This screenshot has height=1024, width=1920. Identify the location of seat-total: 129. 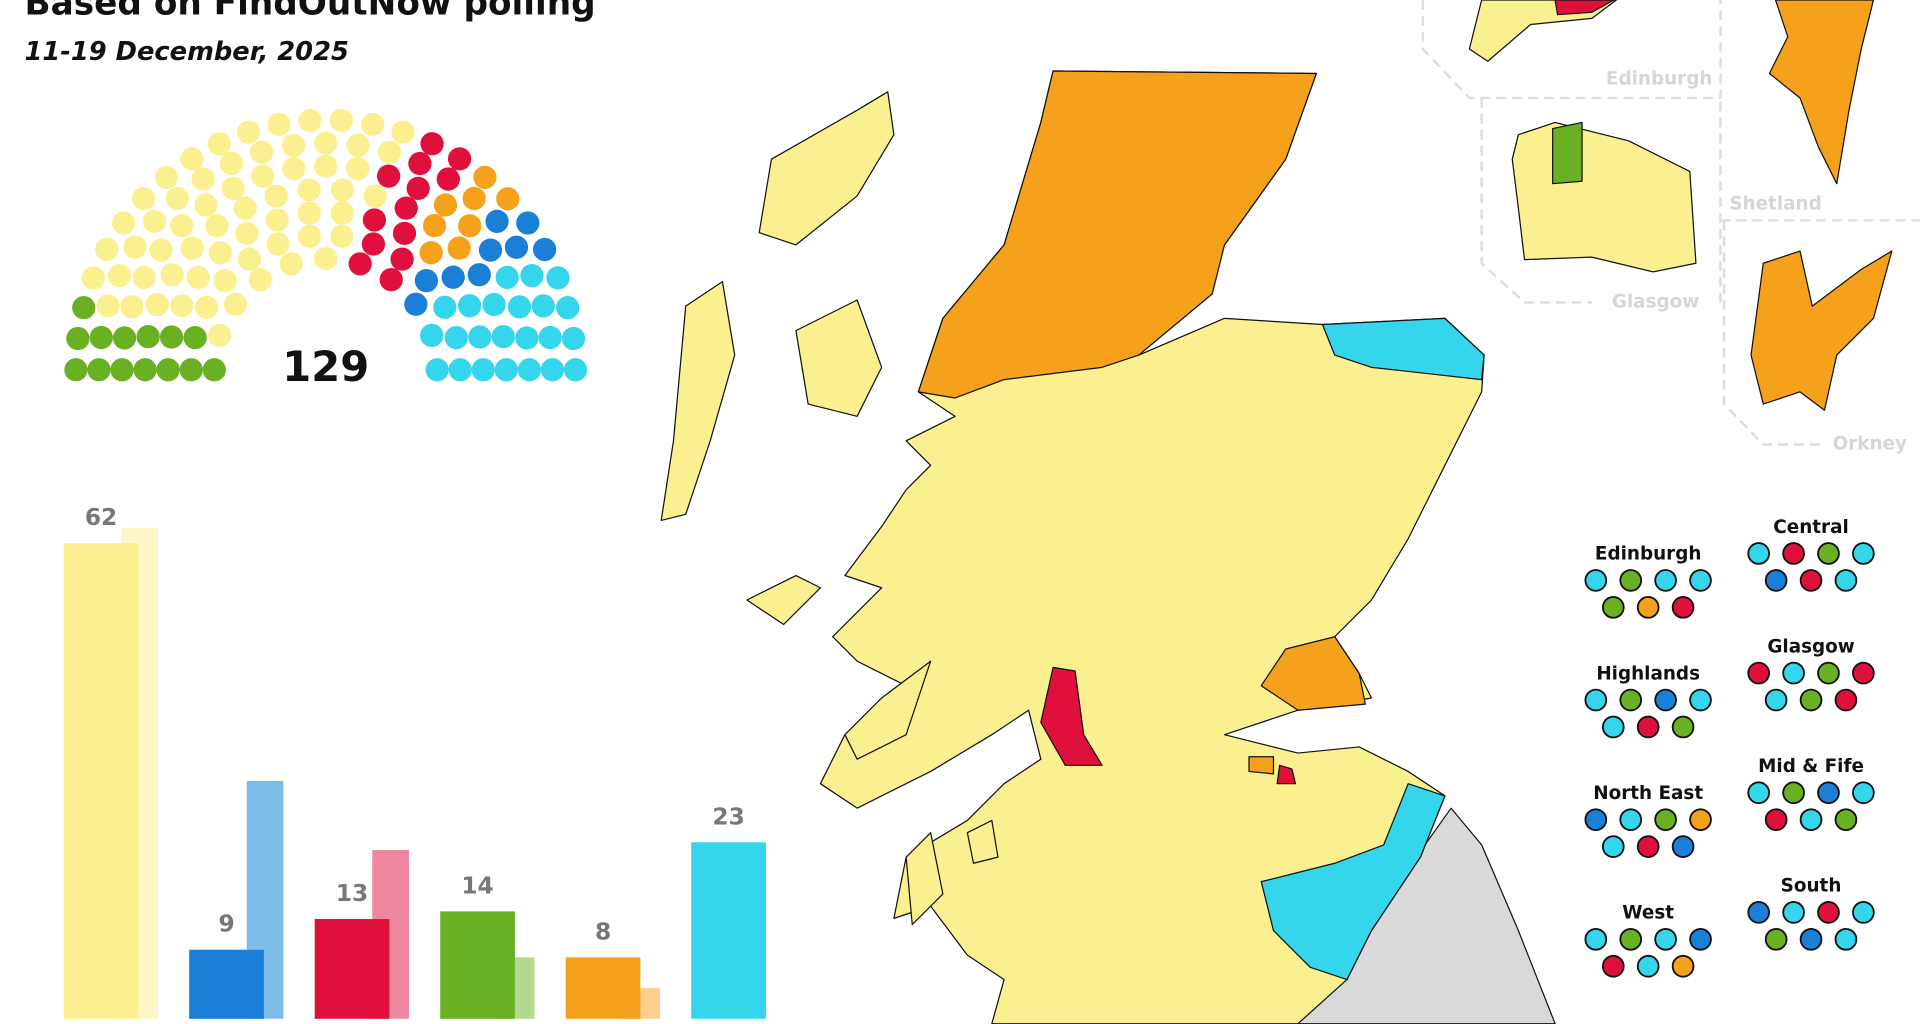
(325, 366).